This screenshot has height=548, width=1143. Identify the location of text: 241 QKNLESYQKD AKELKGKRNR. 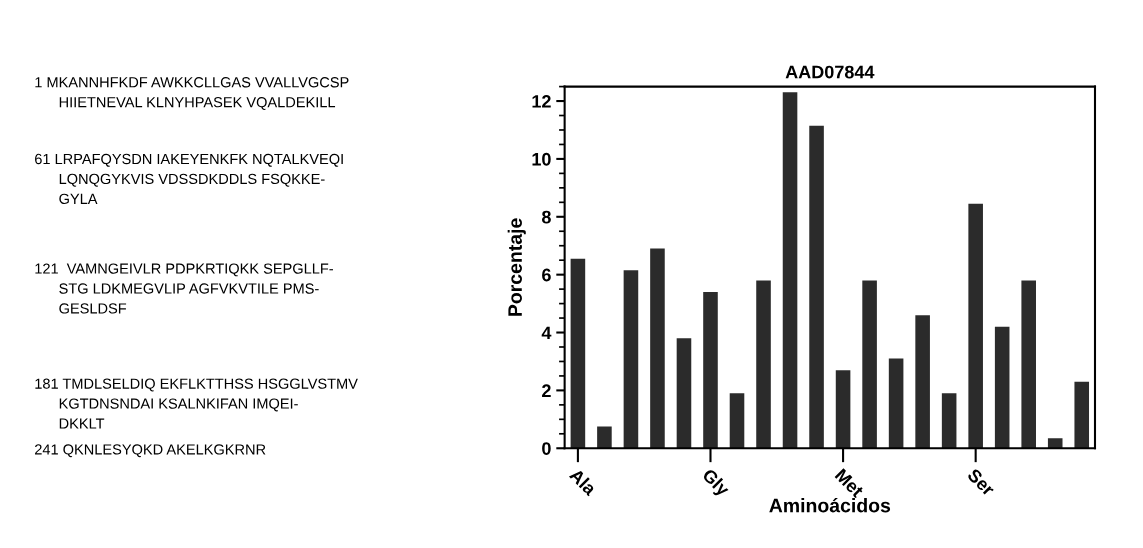
(150, 451).